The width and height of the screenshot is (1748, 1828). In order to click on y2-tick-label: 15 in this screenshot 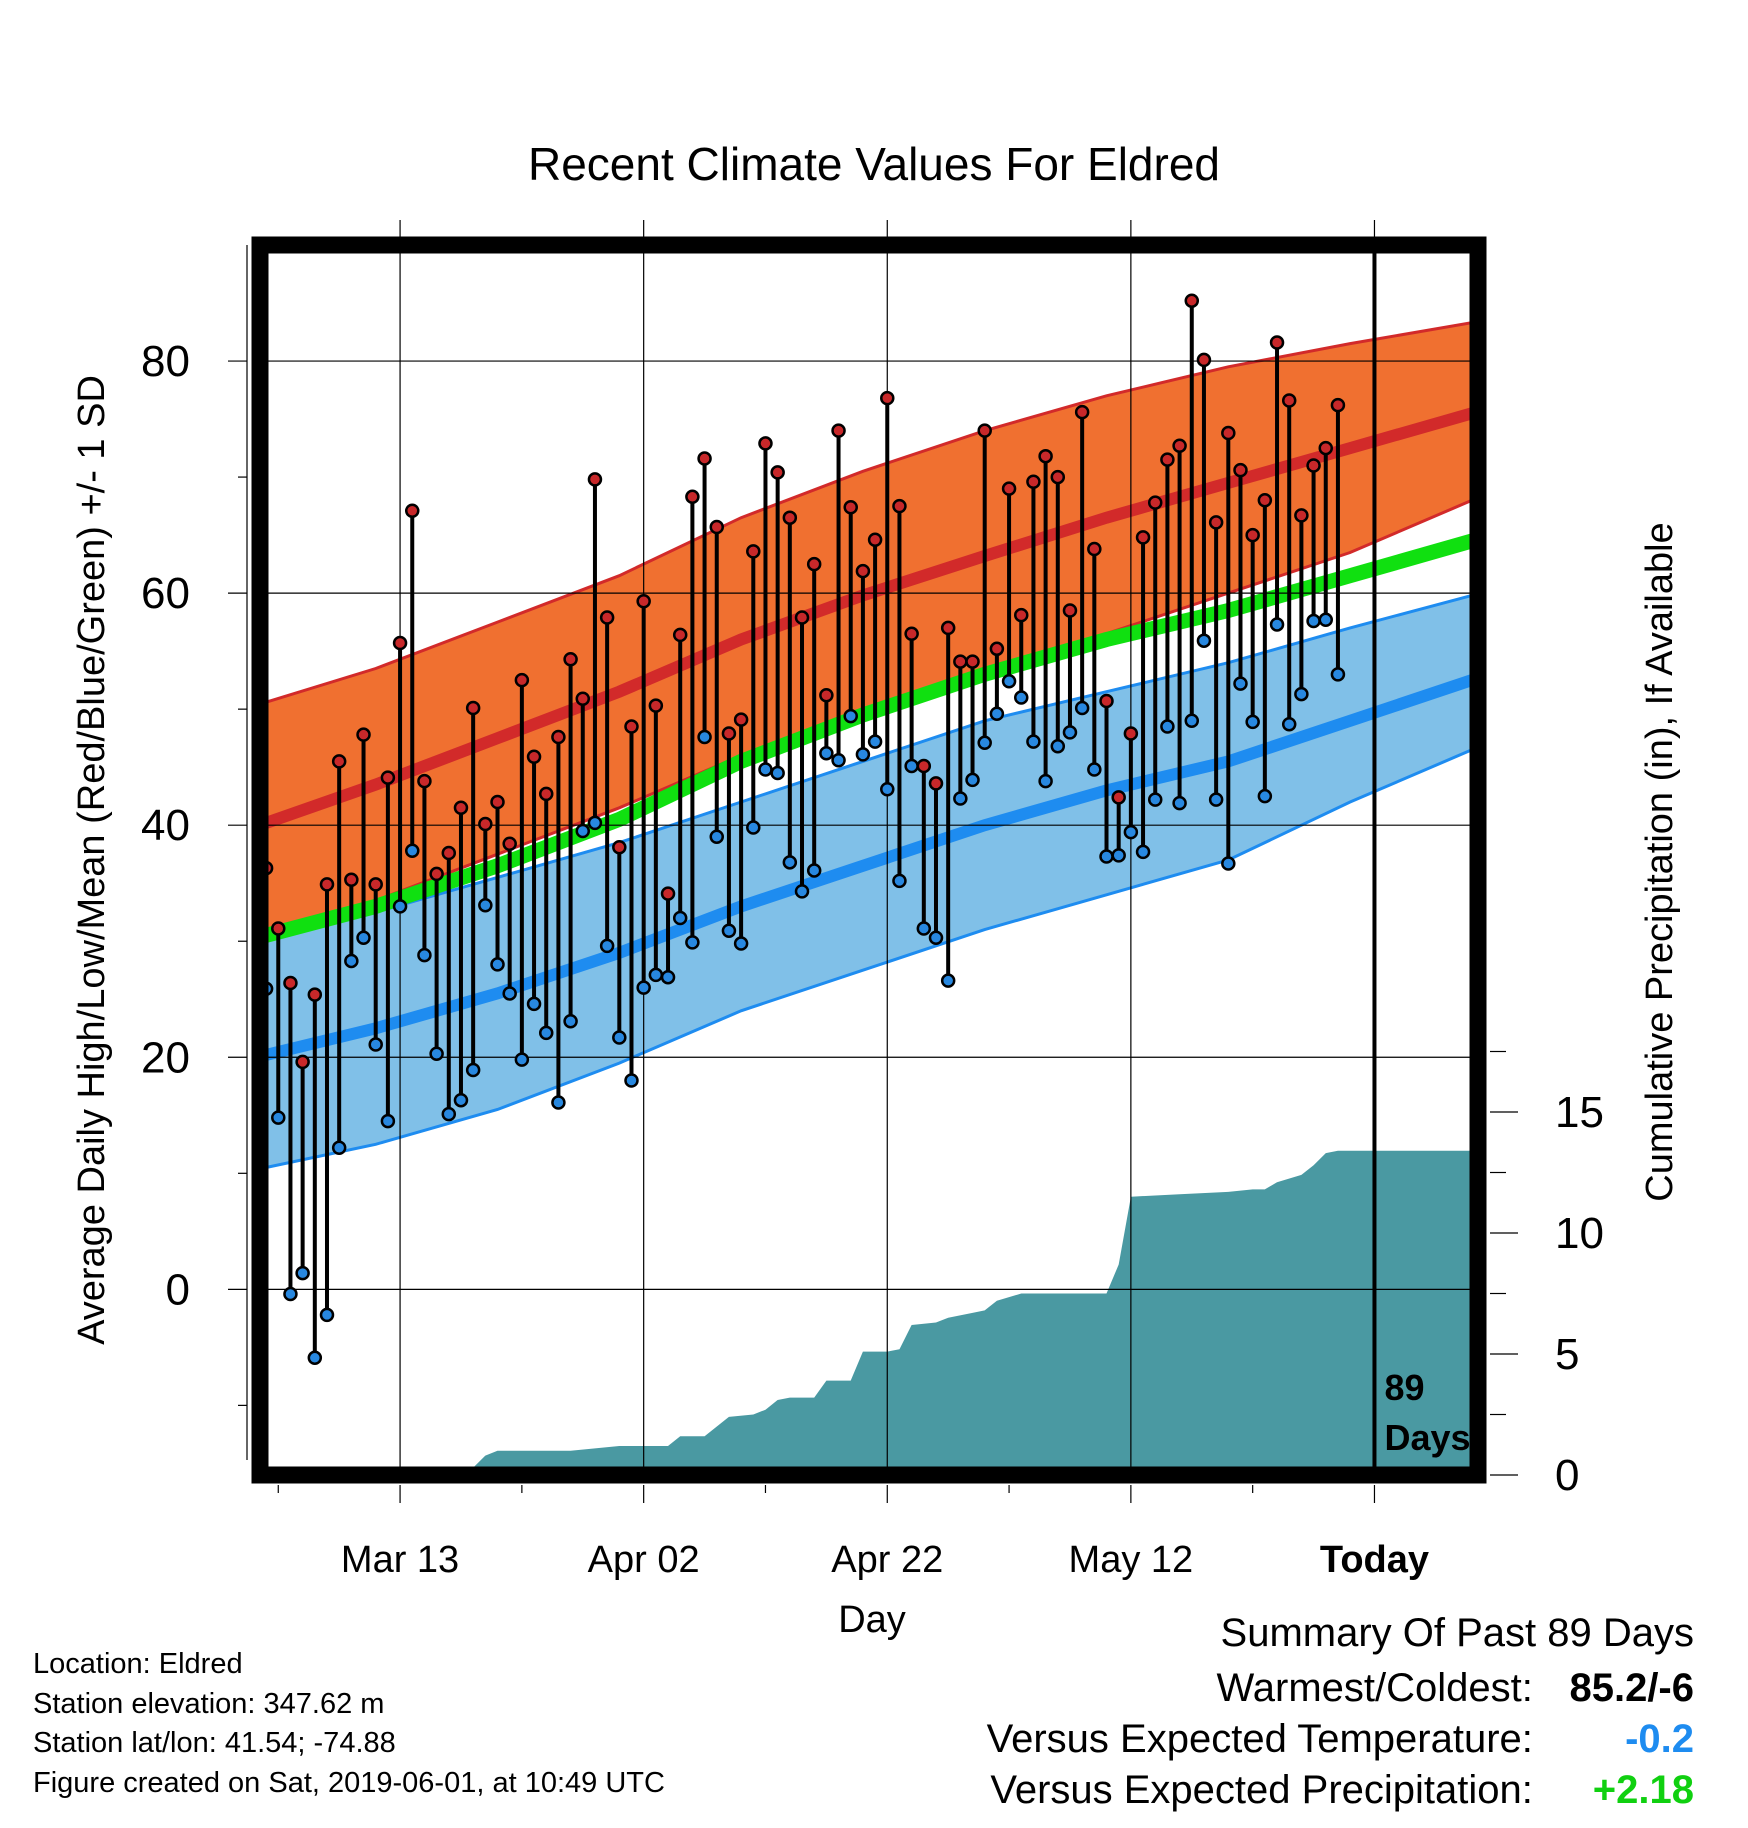, I will do `click(1579, 1112)`.